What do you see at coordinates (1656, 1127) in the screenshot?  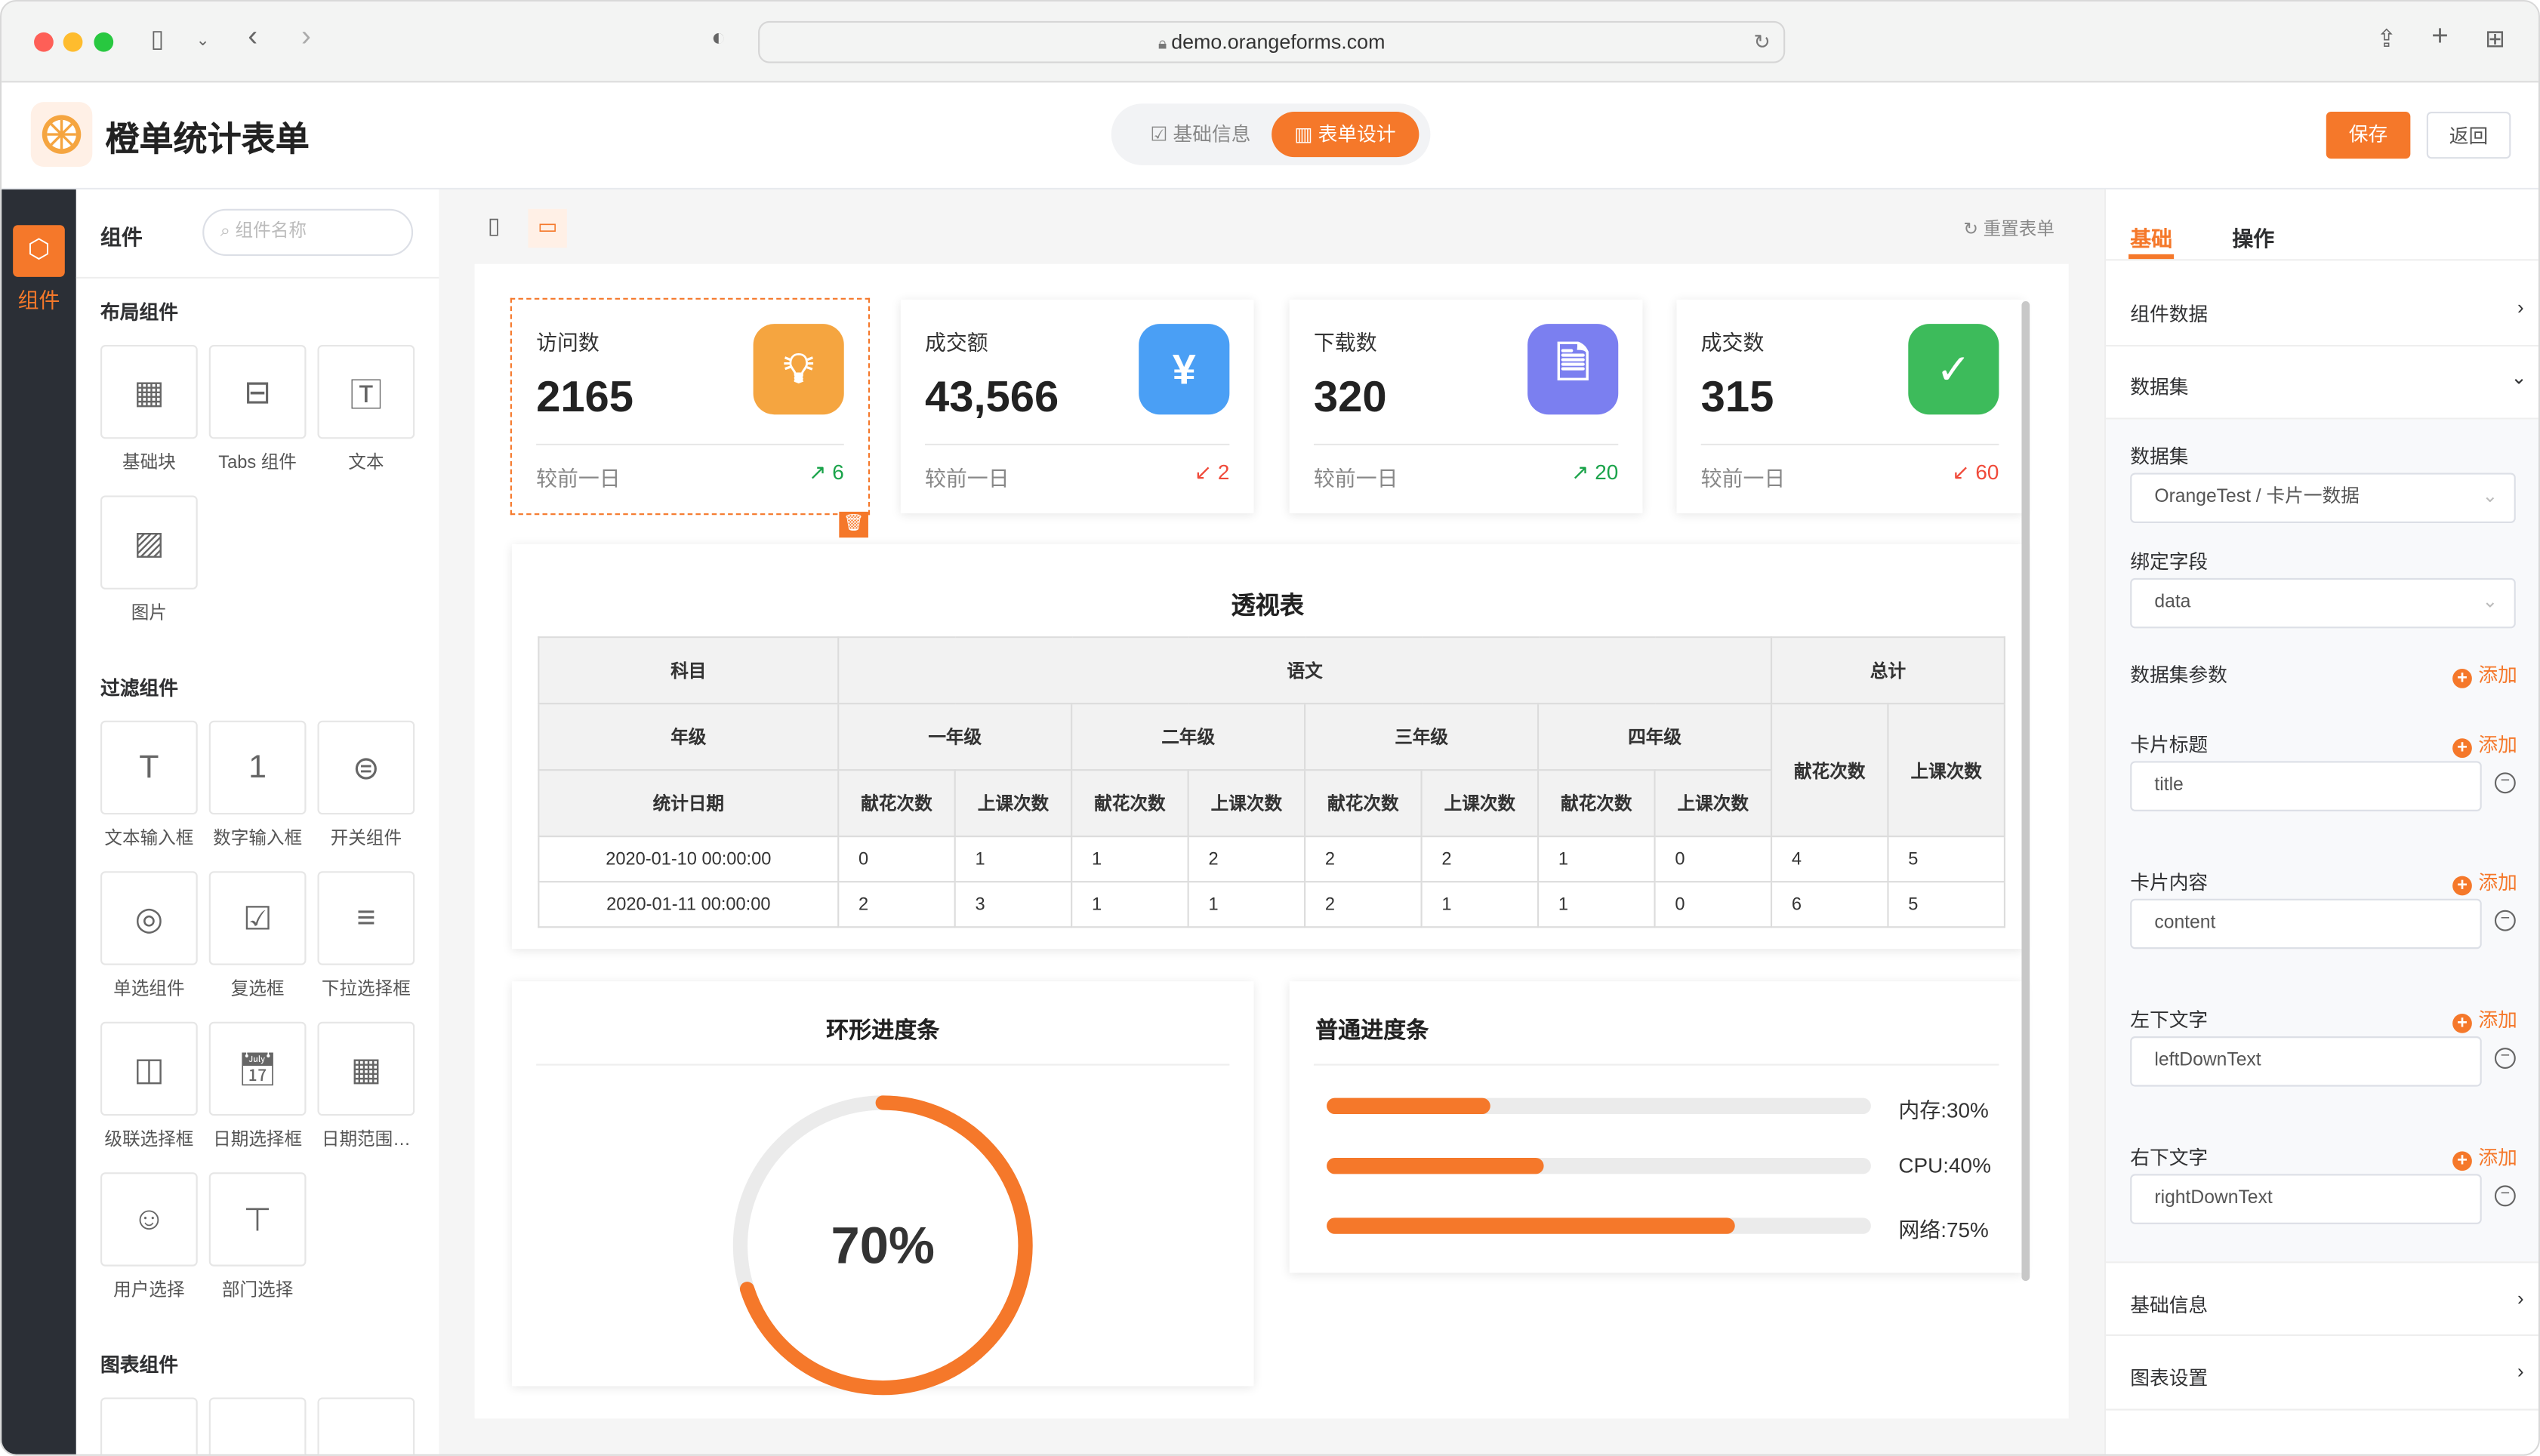 I see `bar-progress-widget: 普通进度条 内存:30% CPU:40% 网络:75%` at bounding box center [1656, 1127].